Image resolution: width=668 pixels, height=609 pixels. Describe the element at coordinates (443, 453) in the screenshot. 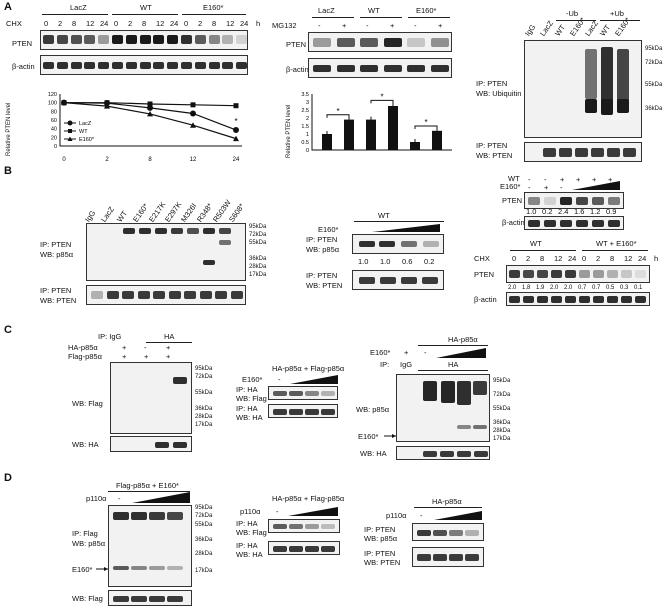

I see `blot-c-r-ha` at that location.